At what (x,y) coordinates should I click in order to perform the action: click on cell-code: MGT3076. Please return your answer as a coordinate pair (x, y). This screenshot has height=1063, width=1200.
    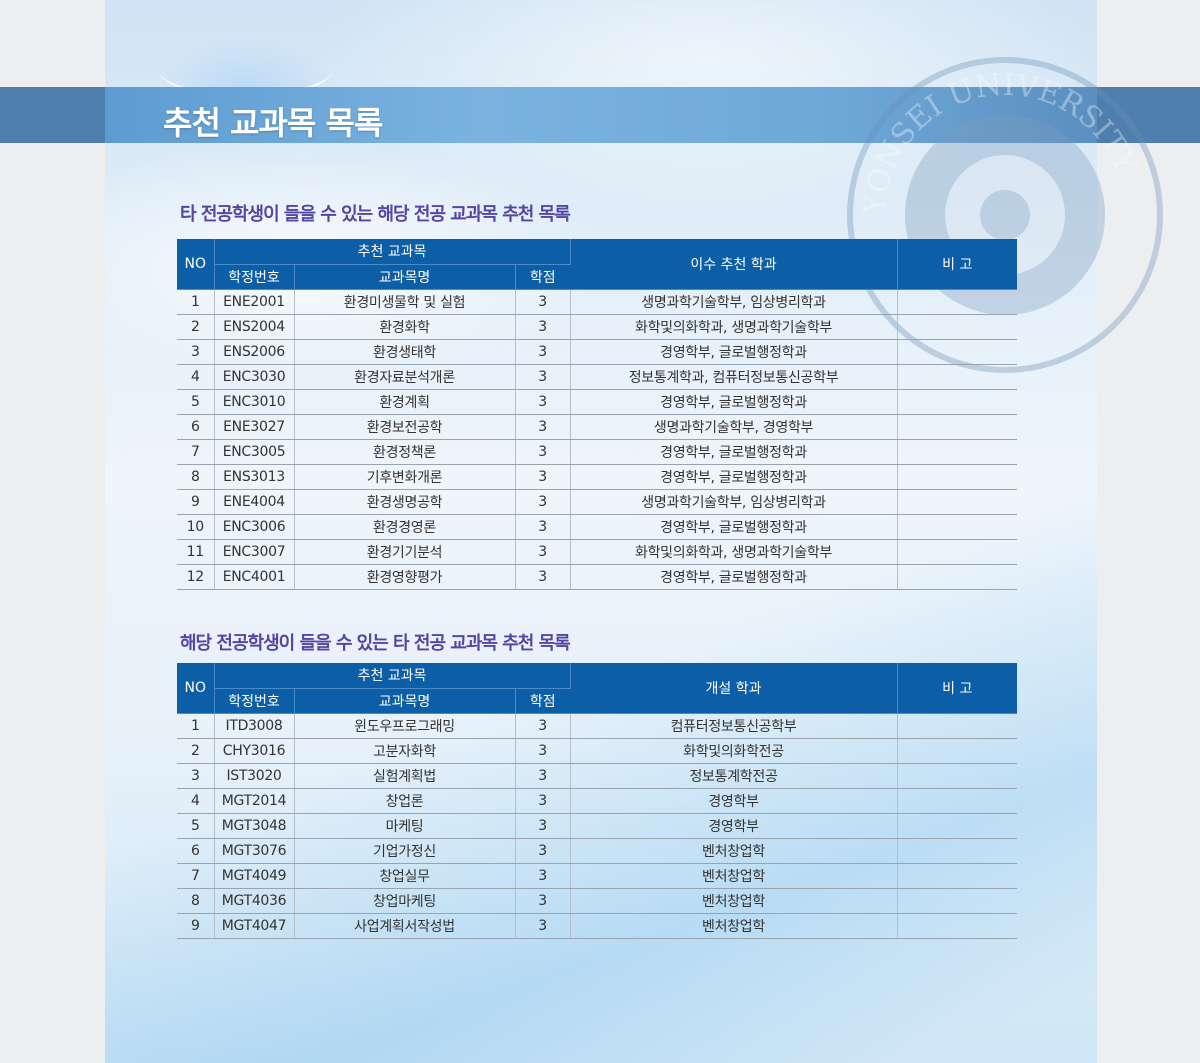
    Looking at the image, I should click on (254, 851).